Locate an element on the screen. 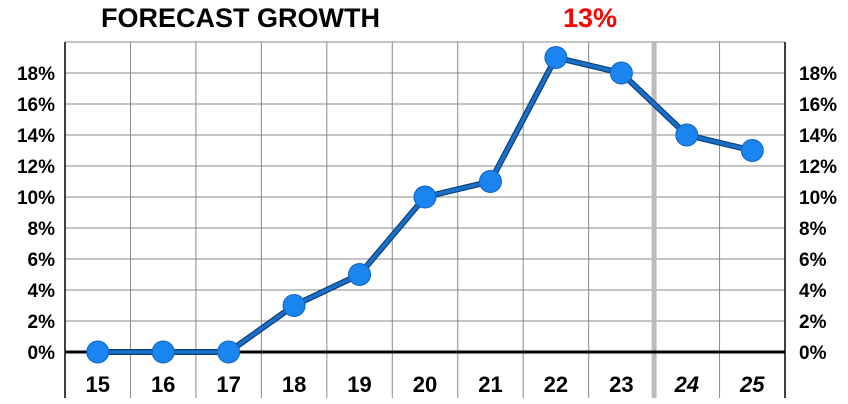  y-tick-label-right: 4% is located at coordinates (813, 291).